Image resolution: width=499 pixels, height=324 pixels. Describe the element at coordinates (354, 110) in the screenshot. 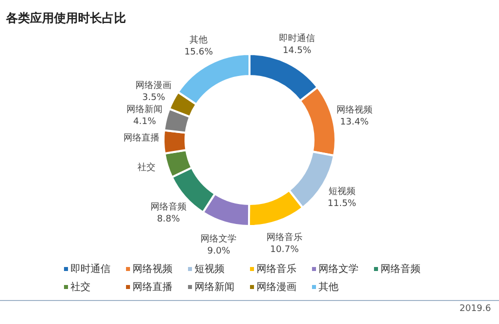

I see `slice-label: 网络视频` at that location.